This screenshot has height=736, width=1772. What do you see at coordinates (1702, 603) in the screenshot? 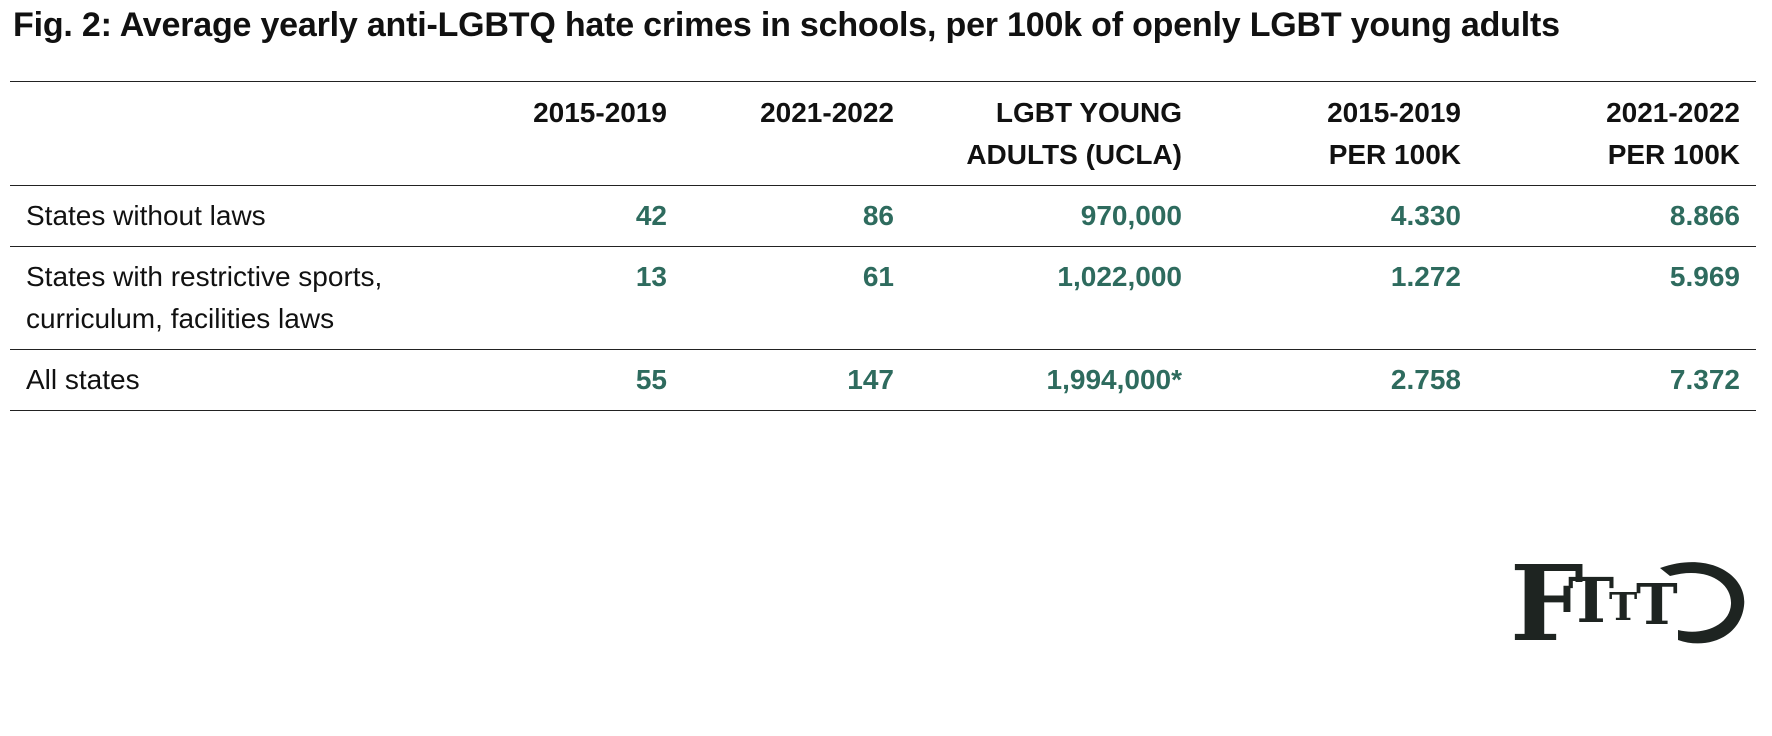
I see `logo-arc-g` at bounding box center [1702, 603].